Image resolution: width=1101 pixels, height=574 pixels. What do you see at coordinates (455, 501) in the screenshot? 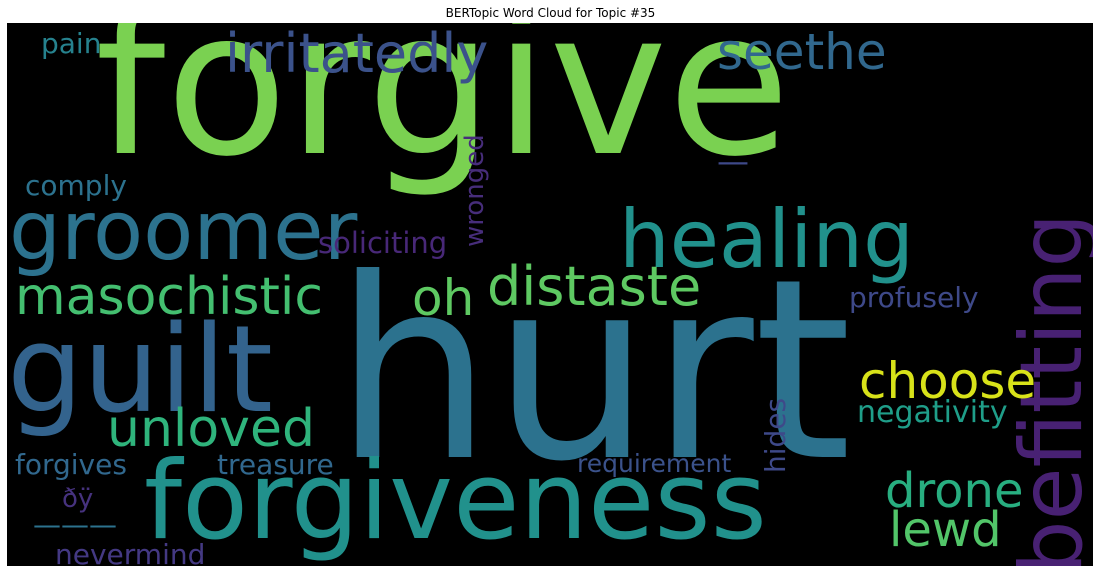
I see `word-forgiveness: forgiveness` at bounding box center [455, 501].